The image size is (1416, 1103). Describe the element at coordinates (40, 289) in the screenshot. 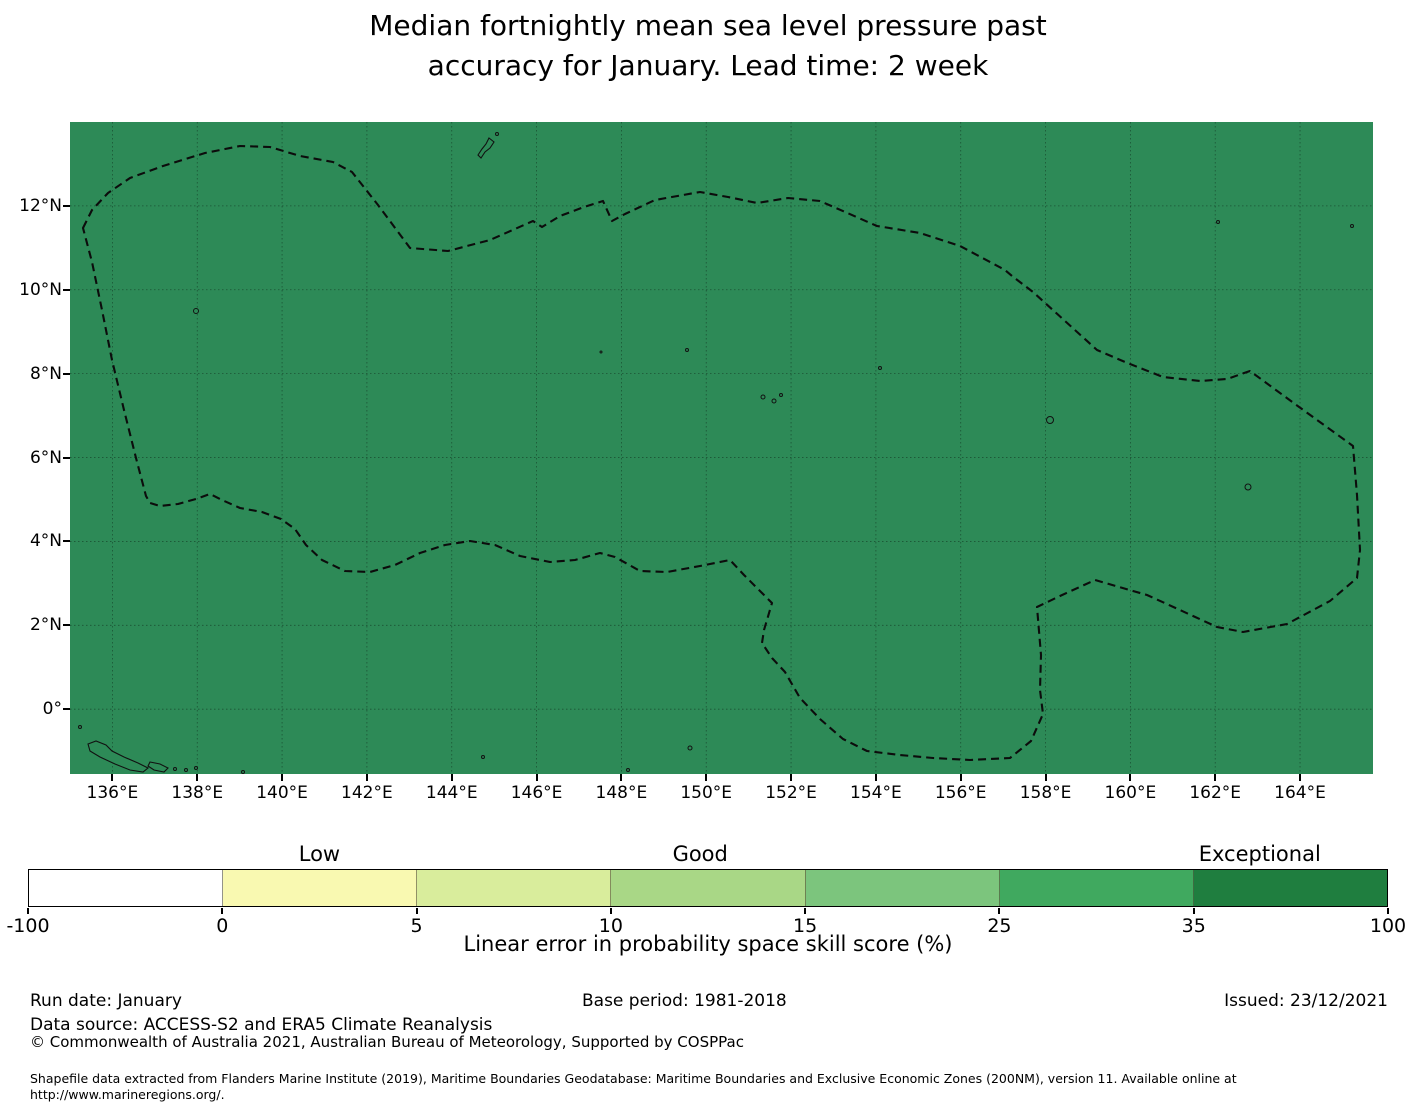

I see `lat-tick-label: 10°N` at that location.